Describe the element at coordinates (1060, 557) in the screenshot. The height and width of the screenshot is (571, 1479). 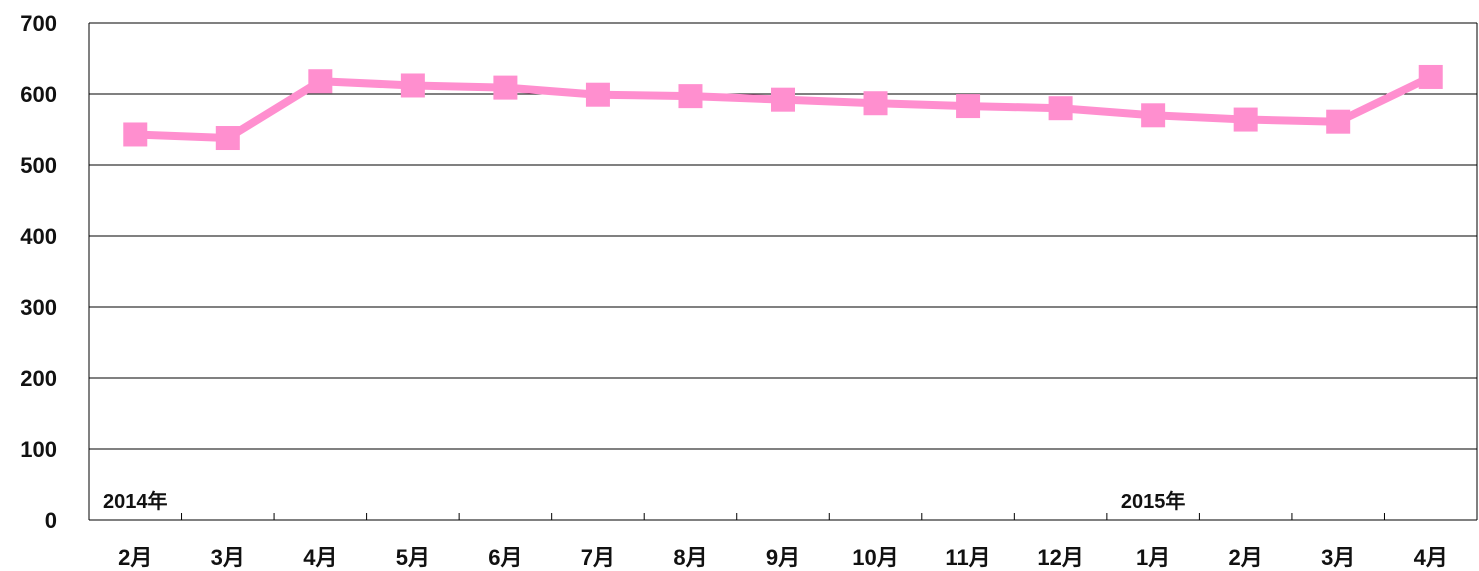
I see `x-tick-label: 12月` at that location.